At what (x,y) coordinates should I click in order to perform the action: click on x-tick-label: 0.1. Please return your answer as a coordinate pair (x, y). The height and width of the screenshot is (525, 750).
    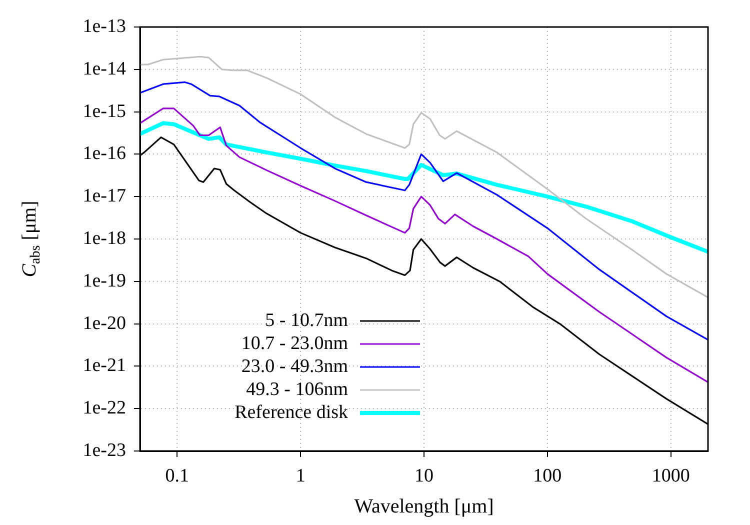
    Looking at the image, I should click on (177, 475).